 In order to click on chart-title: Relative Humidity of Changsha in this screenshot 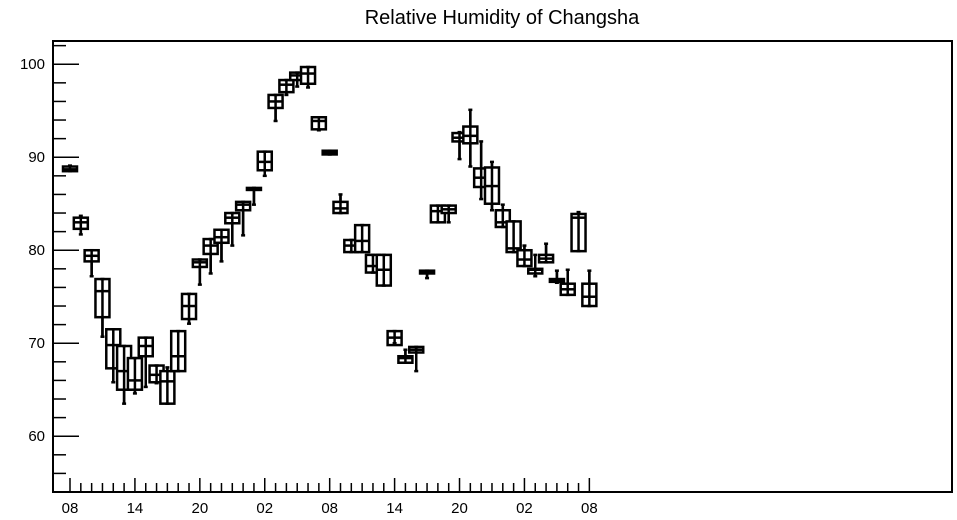, I will do `click(502, 18)`.